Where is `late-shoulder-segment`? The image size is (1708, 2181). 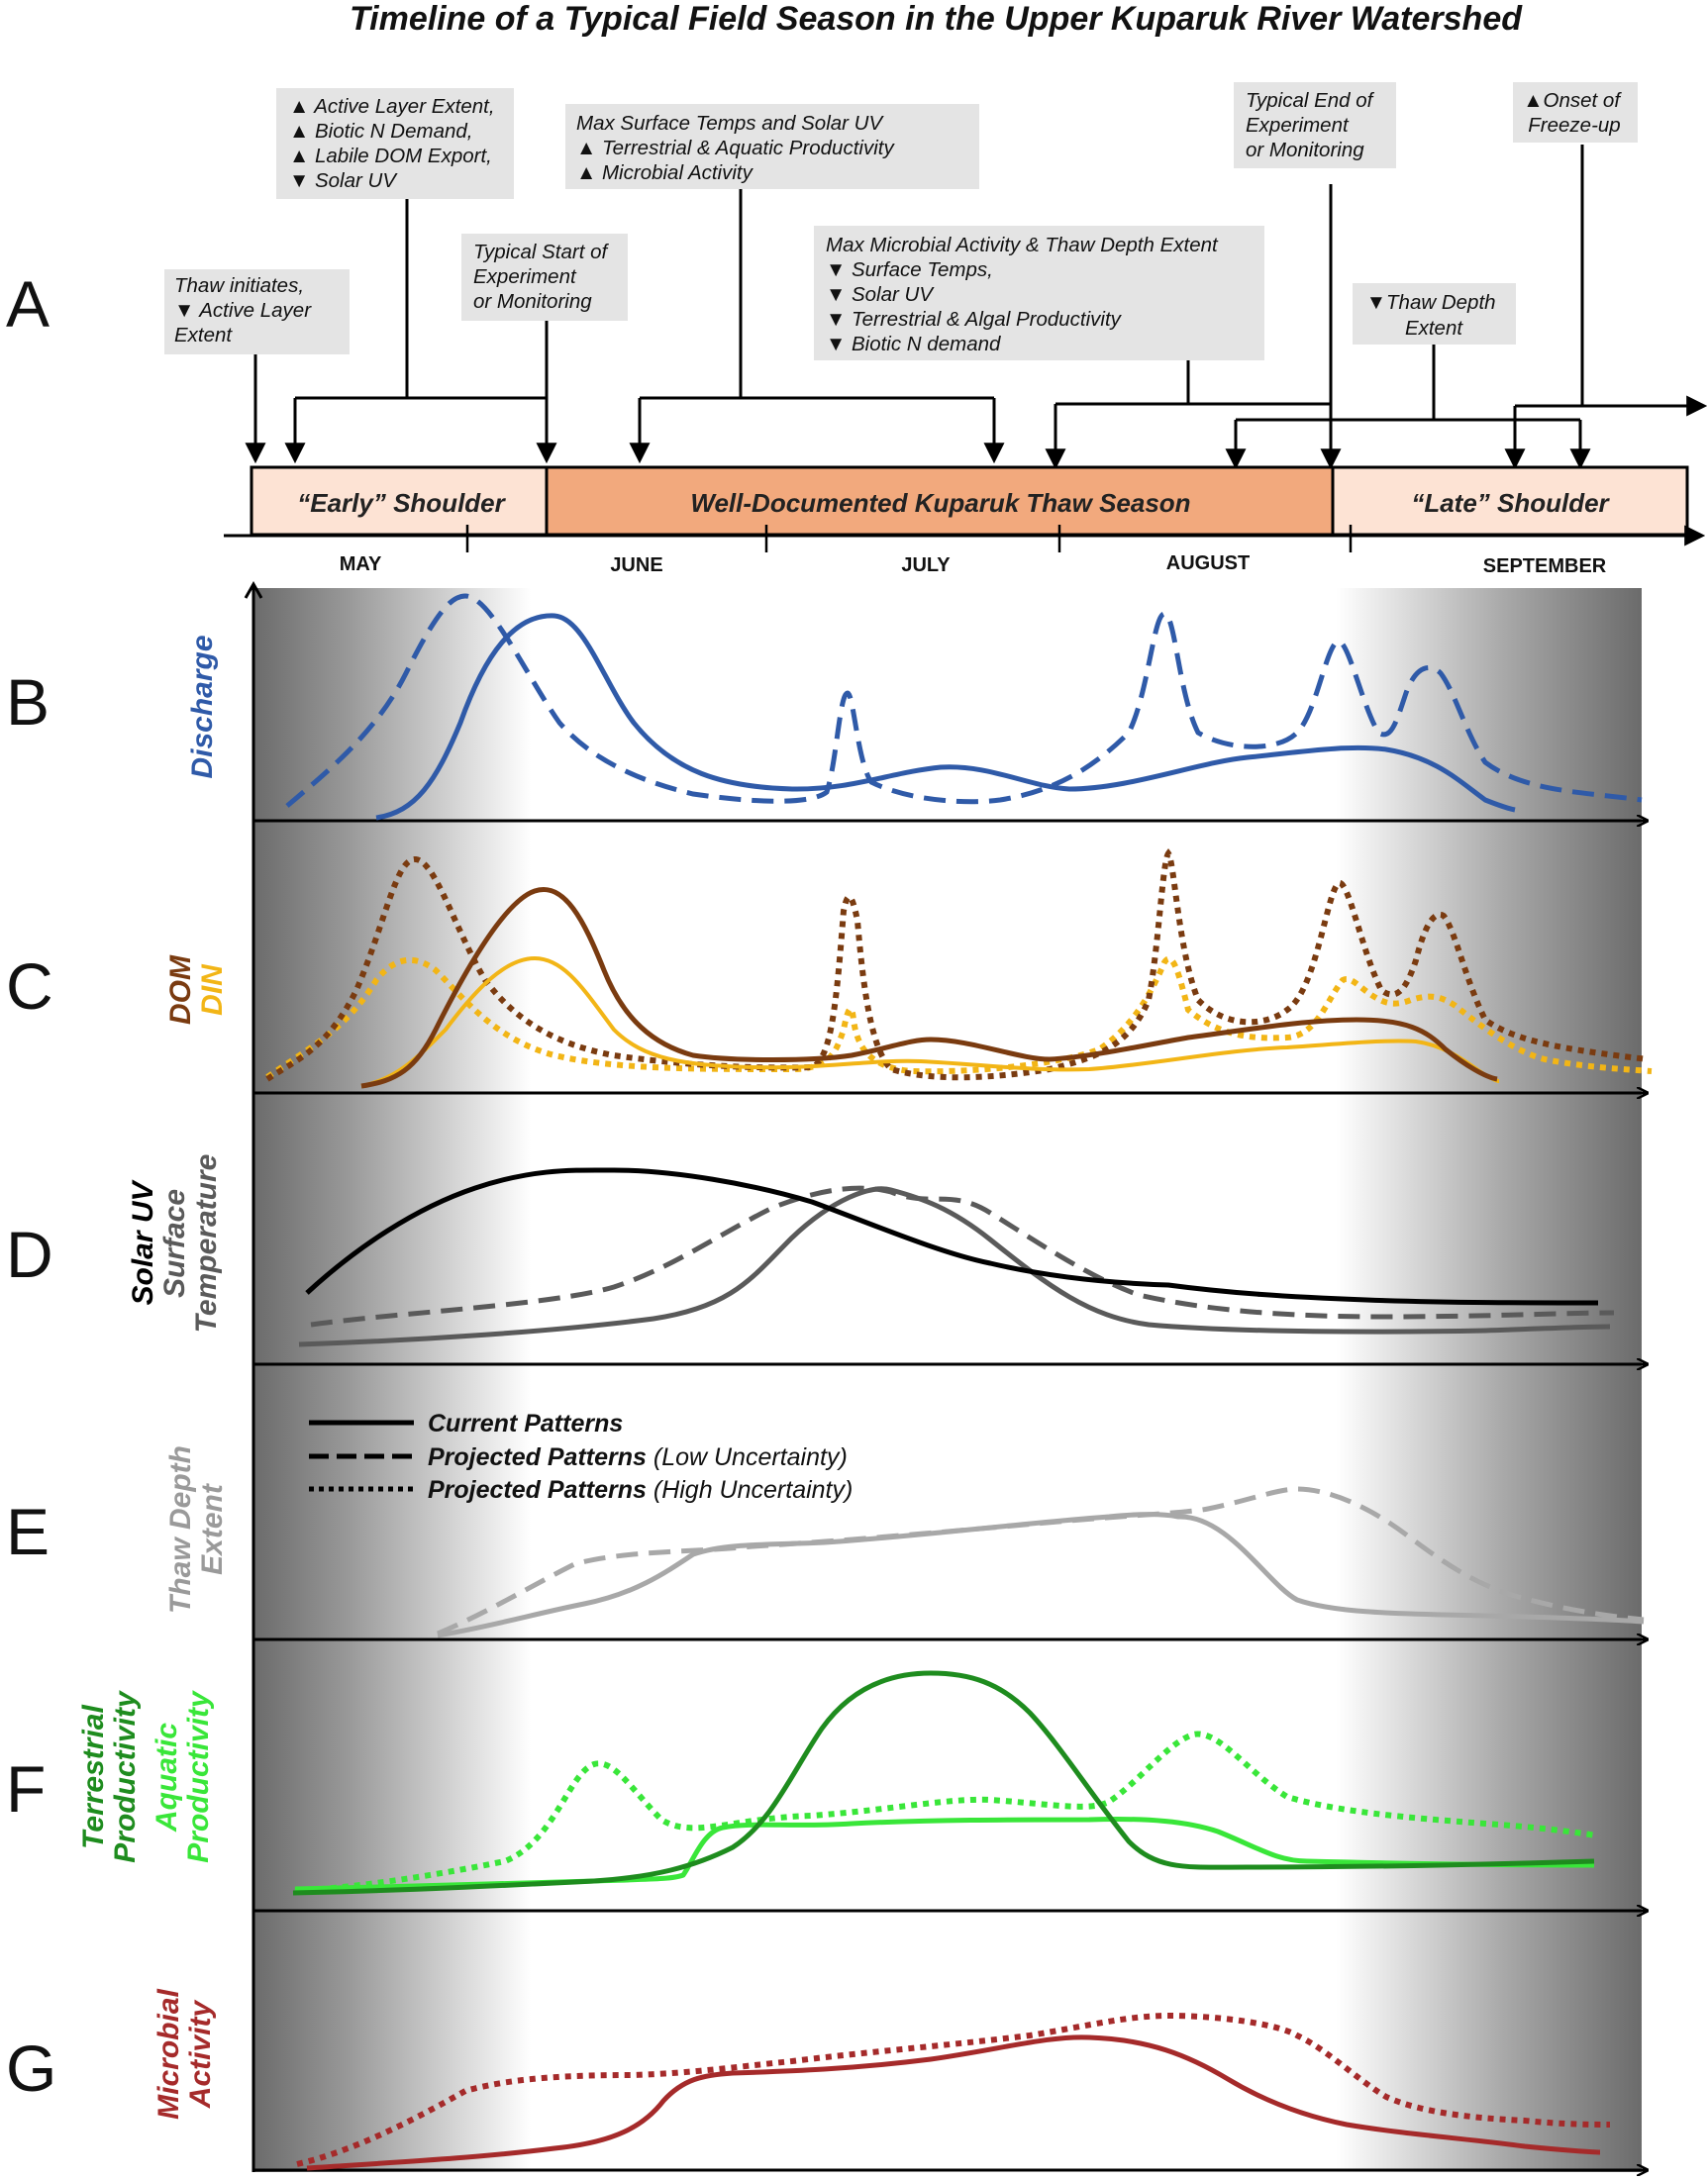
late-shoulder-segment is located at coordinates (1510, 501).